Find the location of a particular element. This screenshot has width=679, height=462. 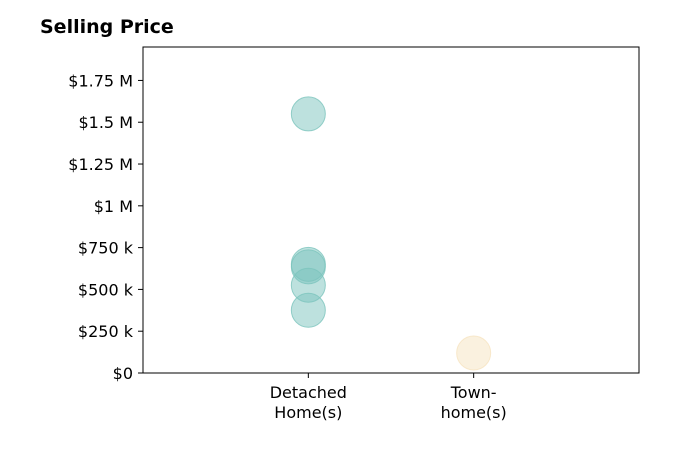

x-tick-label: Detached is located at coordinates (308, 392).